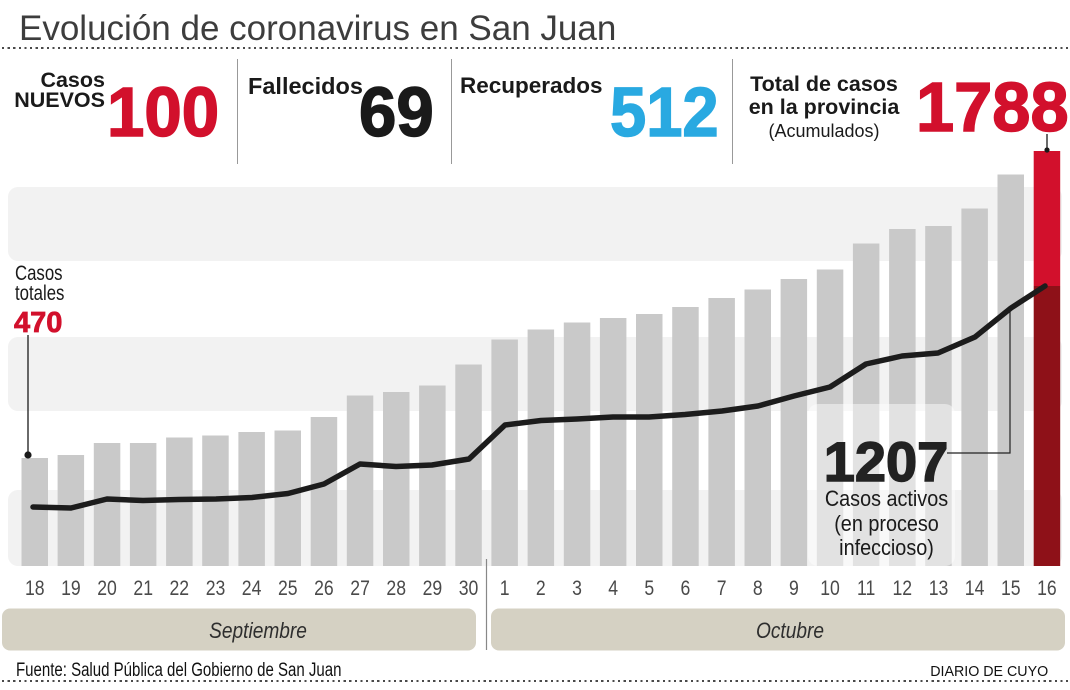  What do you see at coordinates (143, 589) in the screenshot?
I see `svg-text: 21` at bounding box center [143, 589].